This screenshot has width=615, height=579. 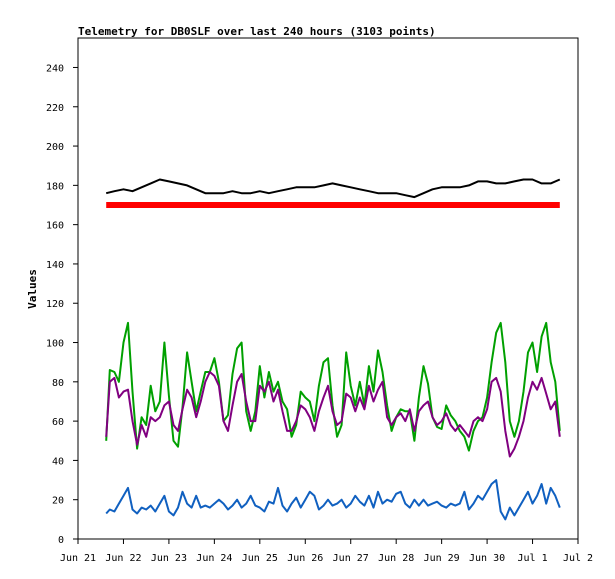 I want to click on y-tick-label: 160, so click(x=55, y=226).